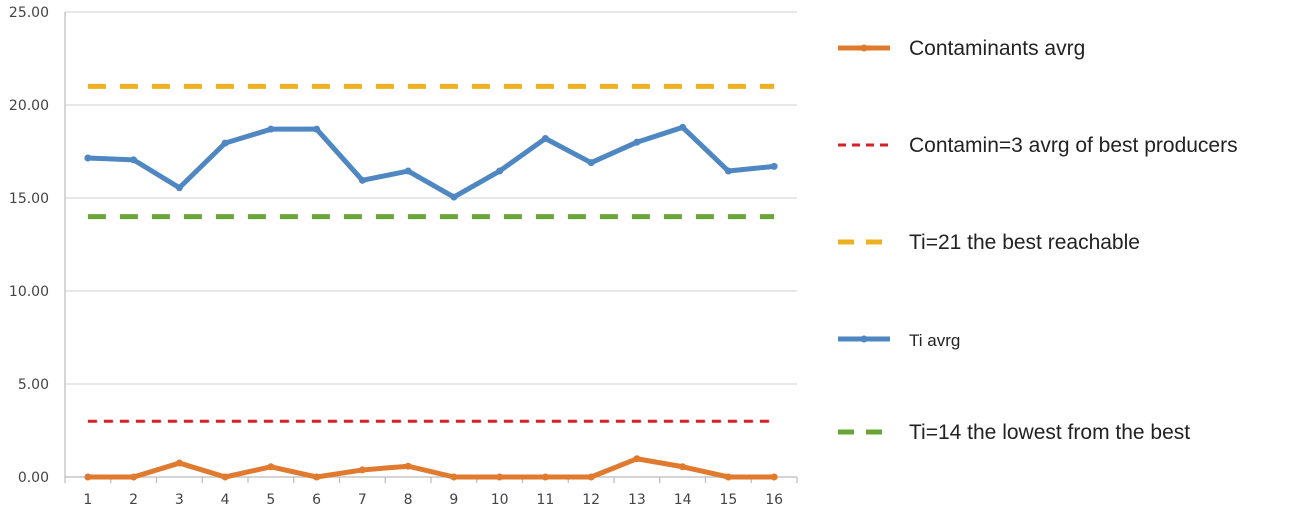 This screenshot has width=1298, height=513. Describe the element at coordinates (87, 500) in the screenshot. I see `x-tick-label-1: 1` at that location.